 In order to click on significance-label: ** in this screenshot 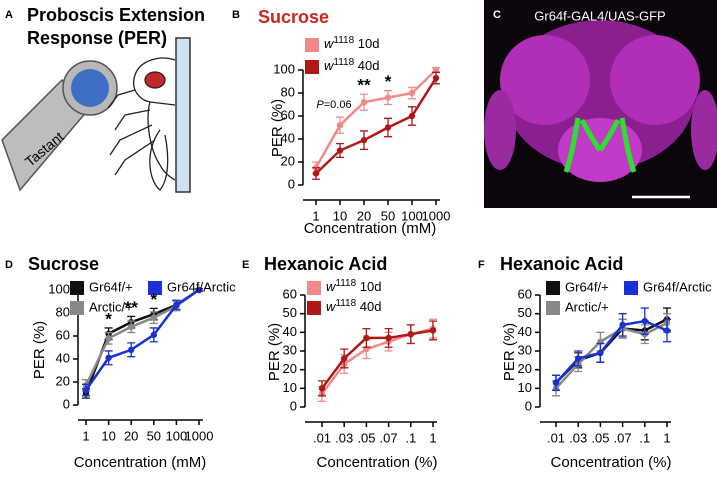, I will do `click(132, 307)`.